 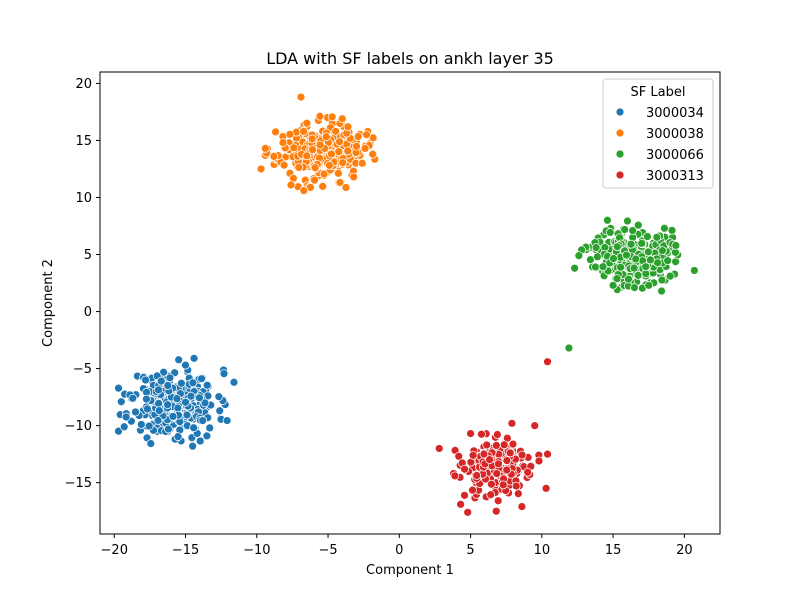 I want to click on x-tick-label: −10, so click(x=256, y=550).